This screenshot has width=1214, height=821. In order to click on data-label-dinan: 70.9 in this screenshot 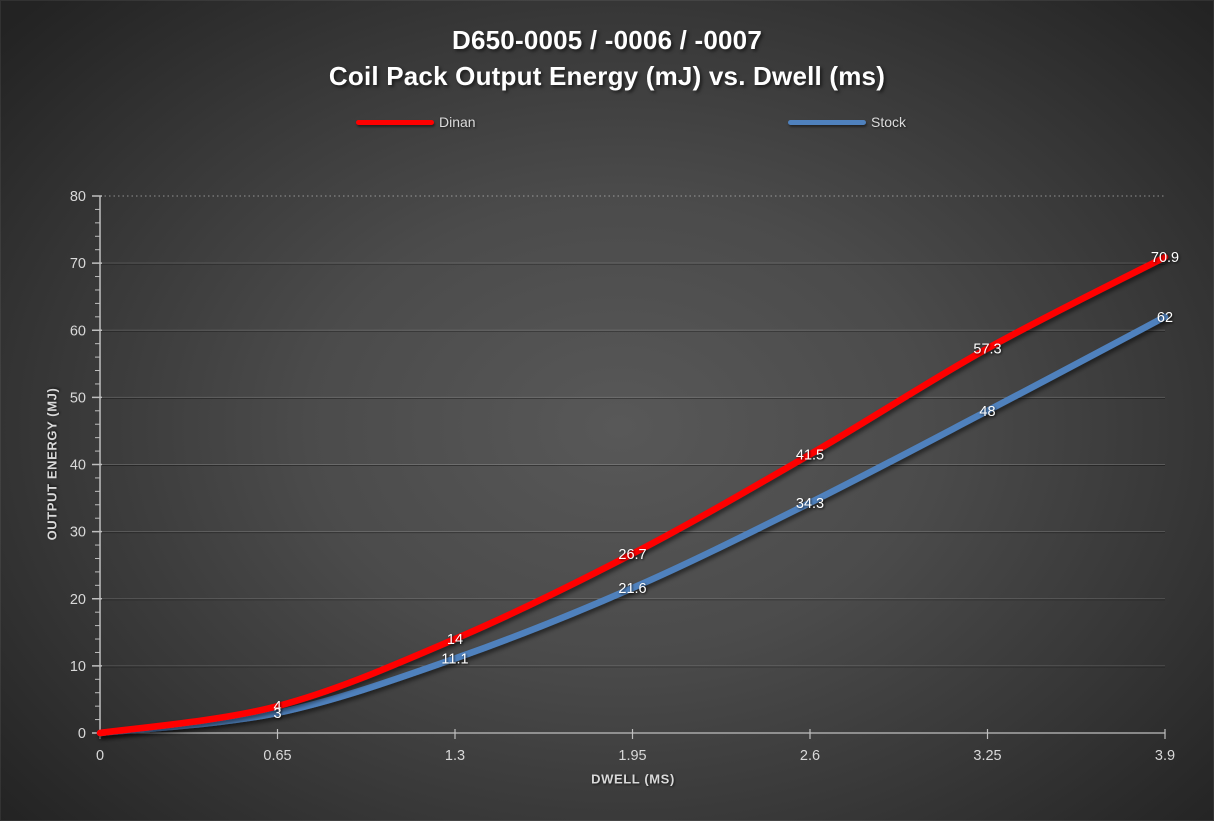, I will do `click(1165, 258)`.